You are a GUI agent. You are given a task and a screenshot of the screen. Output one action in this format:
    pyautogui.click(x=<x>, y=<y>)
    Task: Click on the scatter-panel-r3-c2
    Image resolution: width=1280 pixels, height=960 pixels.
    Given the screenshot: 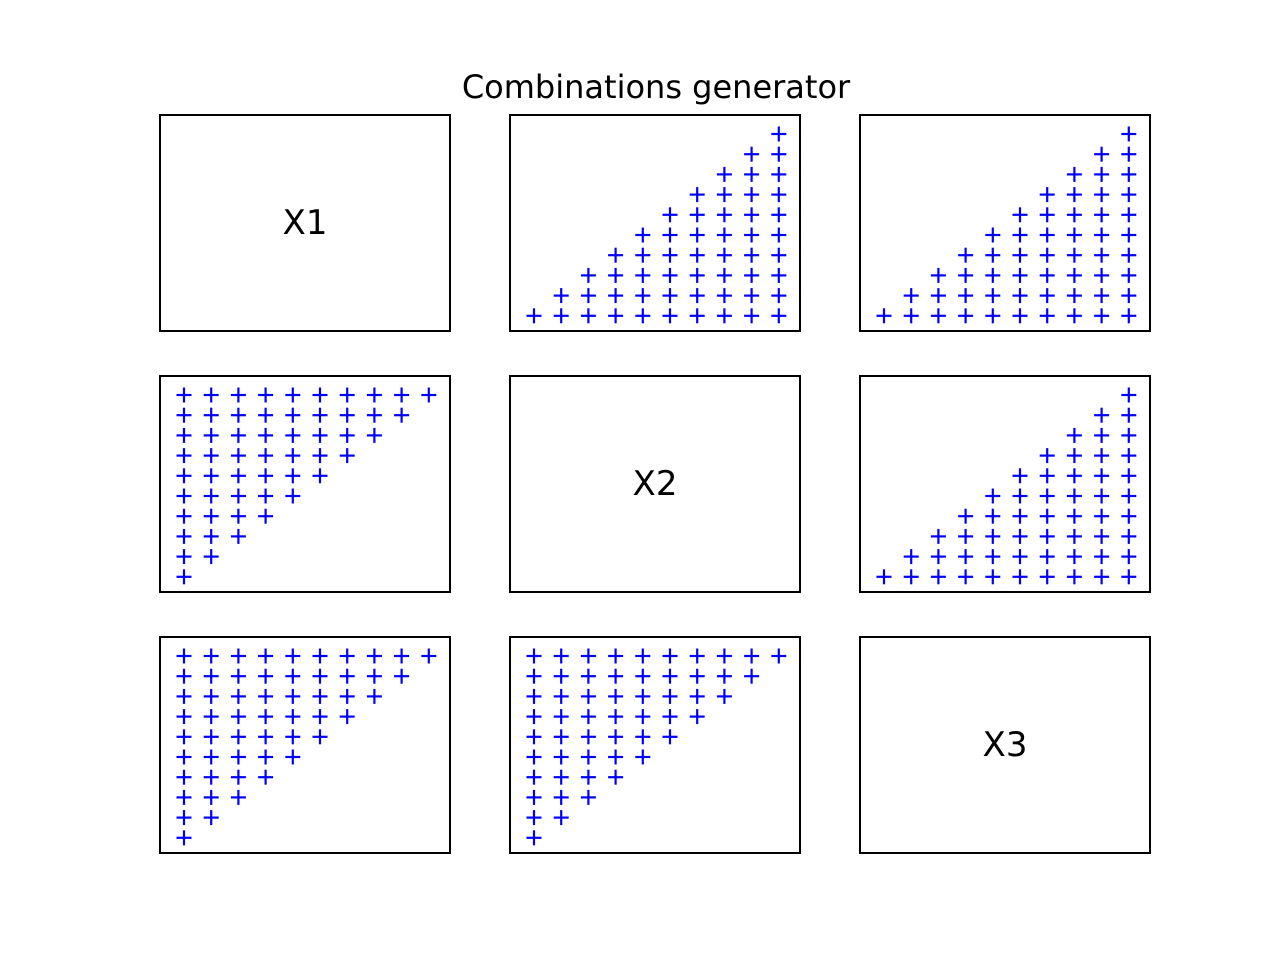 What is the action you would take?
    pyautogui.click(x=655, y=745)
    